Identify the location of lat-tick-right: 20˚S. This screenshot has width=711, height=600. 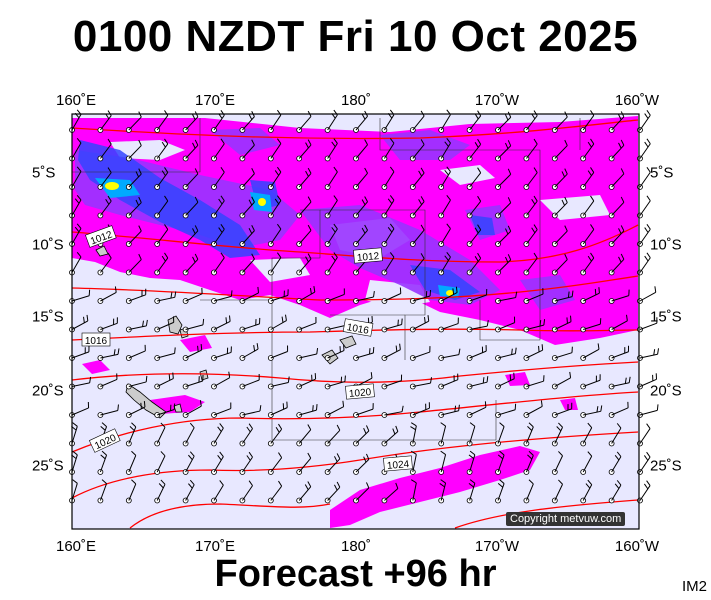
(666, 391).